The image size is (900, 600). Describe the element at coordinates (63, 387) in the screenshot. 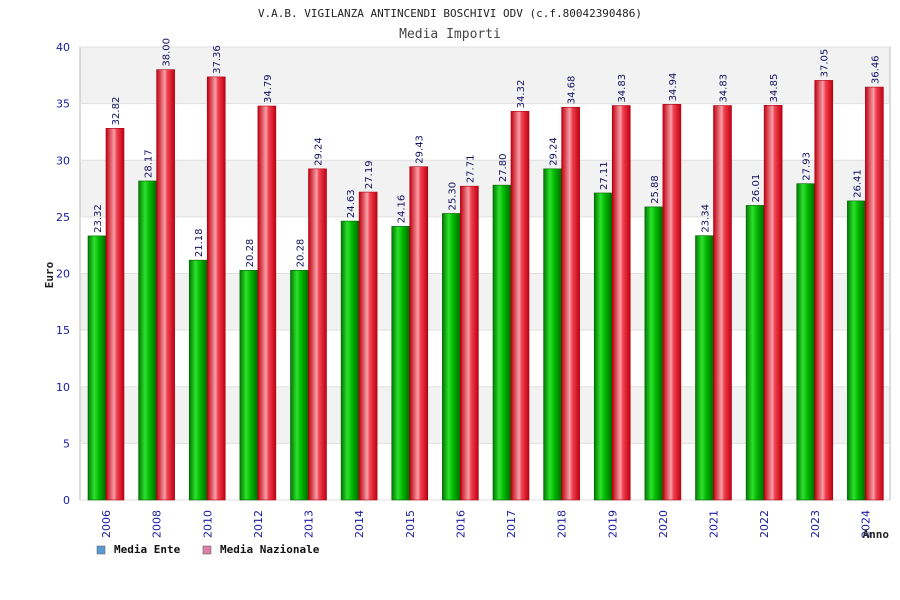

I see `y-tick-label: 10` at that location.